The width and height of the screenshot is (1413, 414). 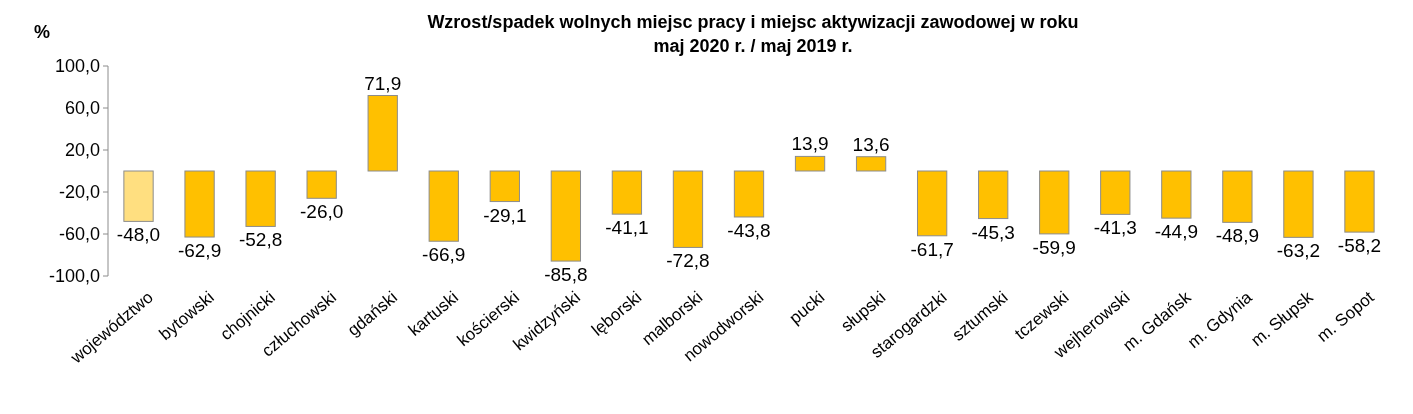 What do you see at coordinates (322, 212) in the screenshot?
I see `data-label: -26,0` at bounding box center [322, 212].